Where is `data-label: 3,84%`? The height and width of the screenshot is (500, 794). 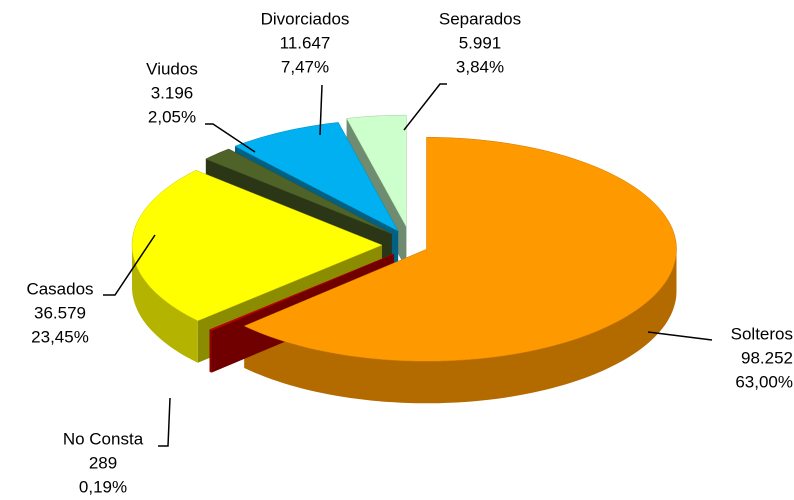 data-label: 3,84% is located at coordinates (480, 66).